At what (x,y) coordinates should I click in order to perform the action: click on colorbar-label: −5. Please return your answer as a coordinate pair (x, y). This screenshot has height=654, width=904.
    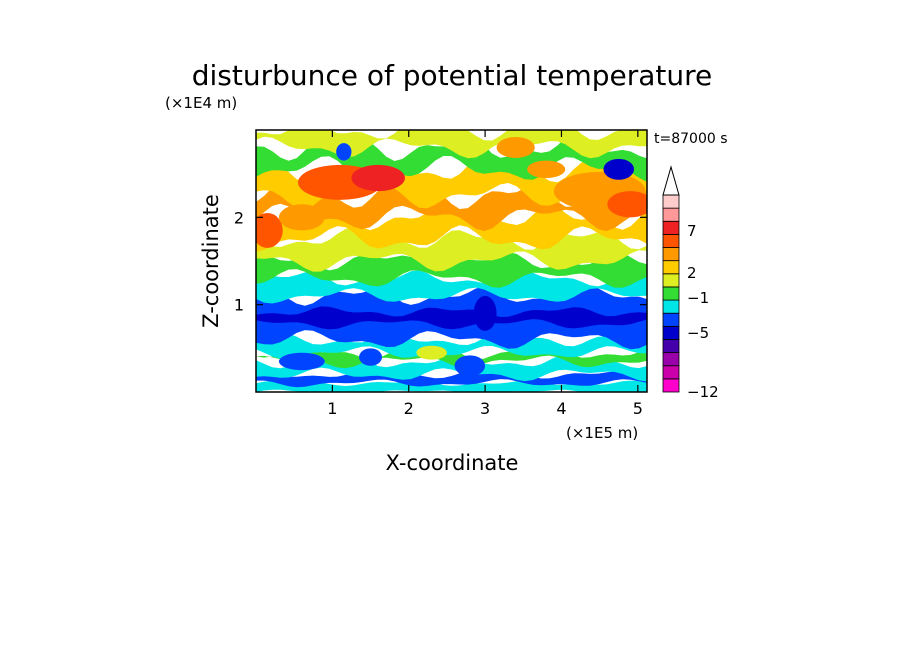
    Looking at the image, I should click on (698, 333).